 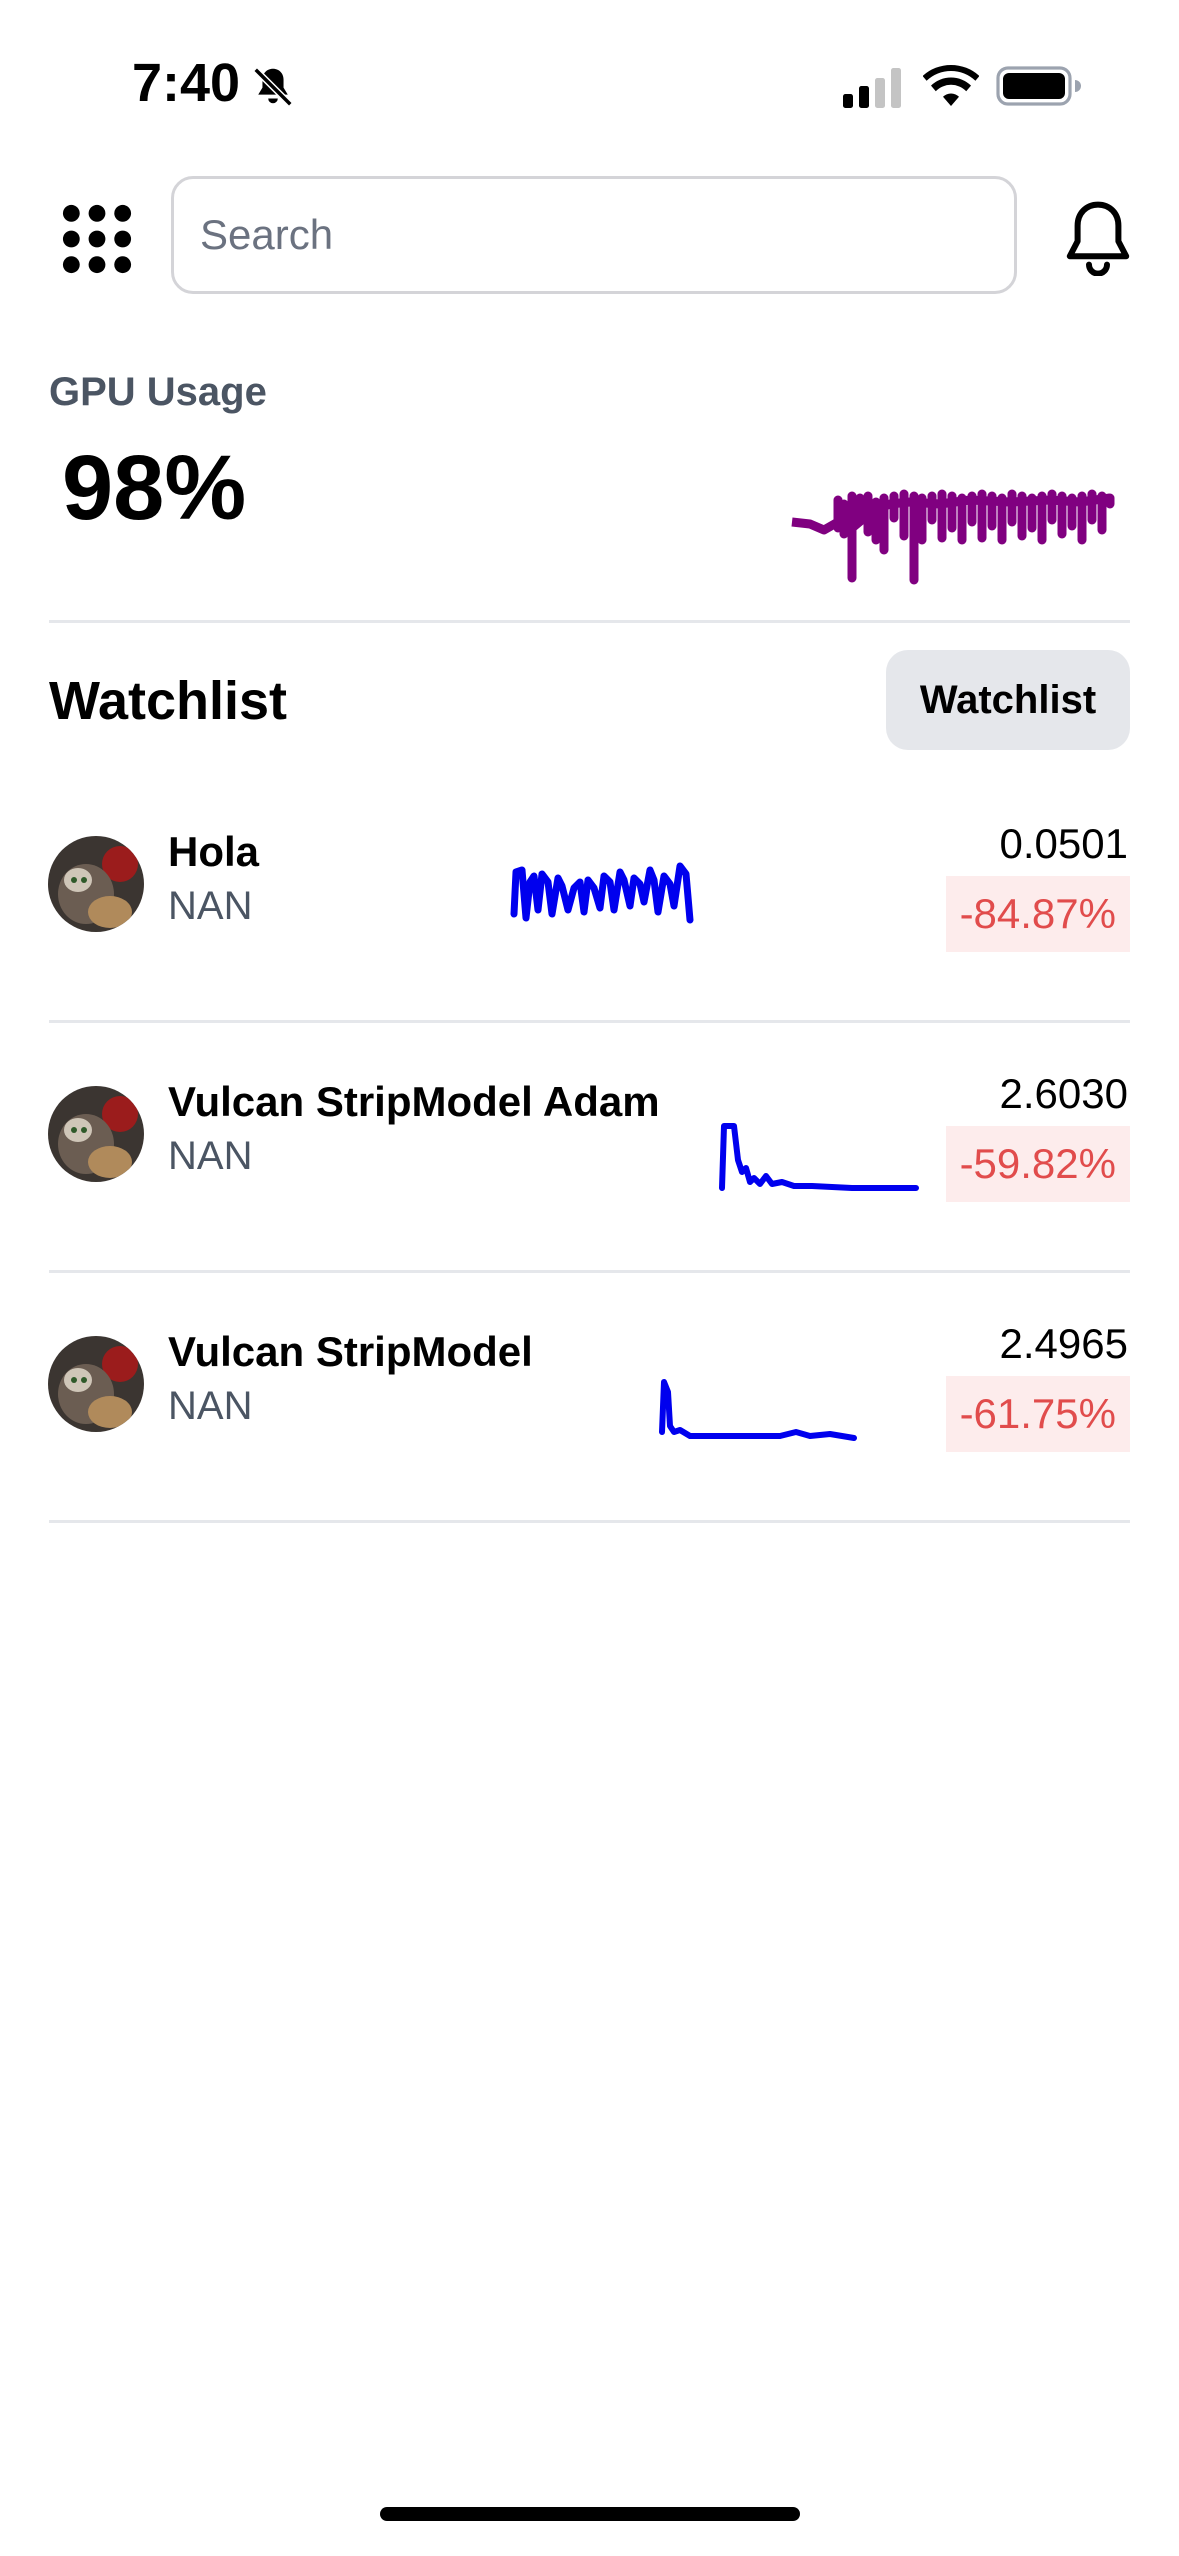 What do you see at coordinates (1063, 1093) in the screenshot?
I see `item-price: 2.6030` at bounding box center [1063, 1093].